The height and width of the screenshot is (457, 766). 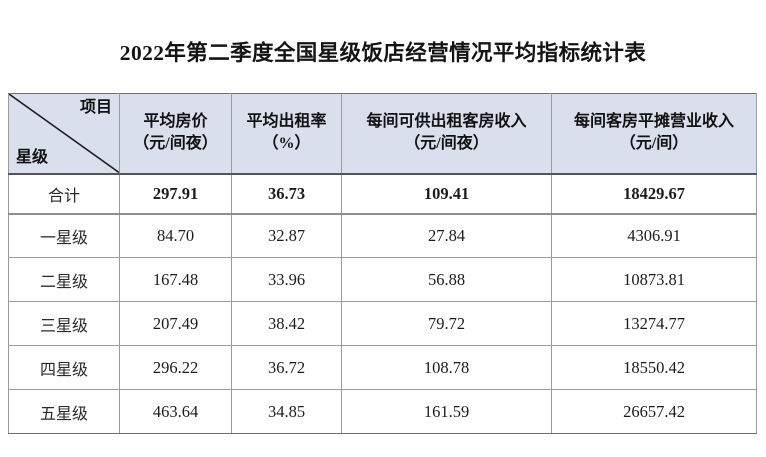 I want to click on cell-revpor: 18429.67, so click(x=654, y=194).